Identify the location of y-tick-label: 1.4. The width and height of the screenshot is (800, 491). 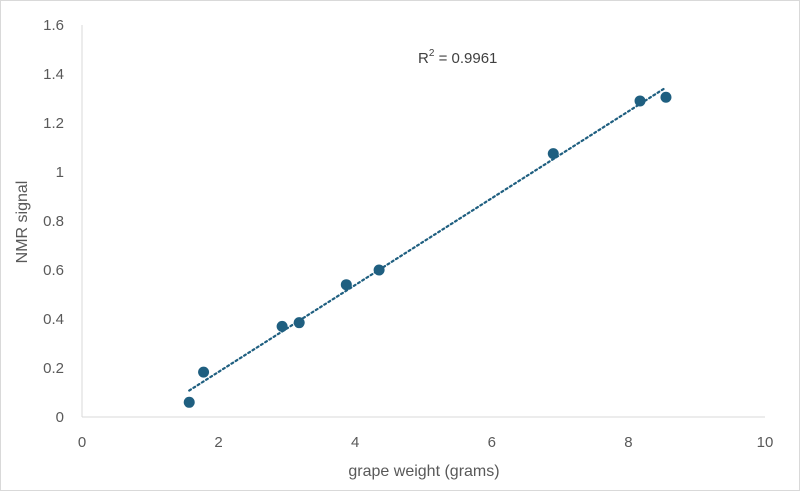
(53, 74).